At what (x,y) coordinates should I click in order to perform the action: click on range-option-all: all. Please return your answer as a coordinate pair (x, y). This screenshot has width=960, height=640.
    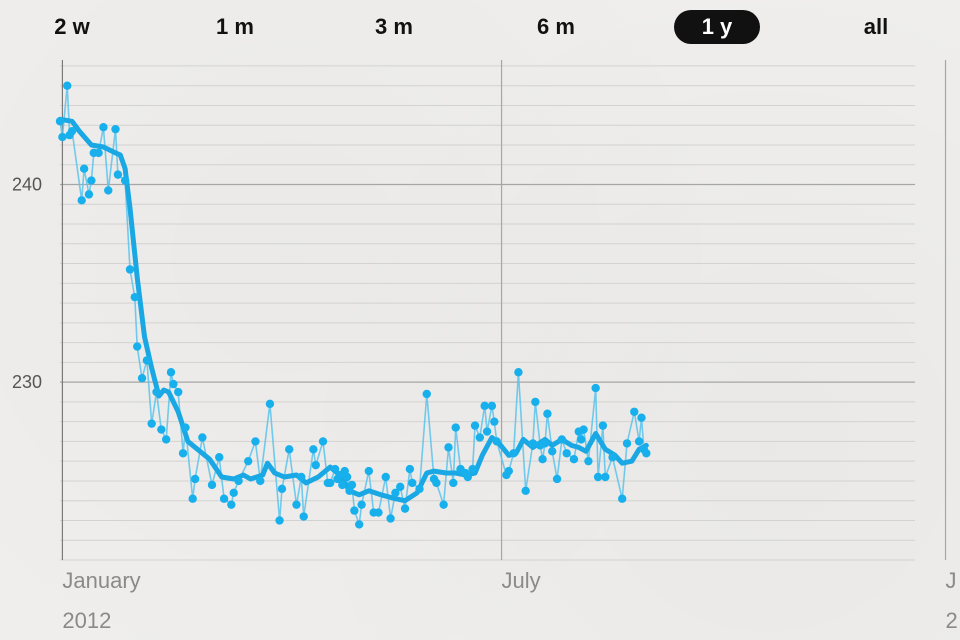
    Looking at the image, I should click on (876, 26).